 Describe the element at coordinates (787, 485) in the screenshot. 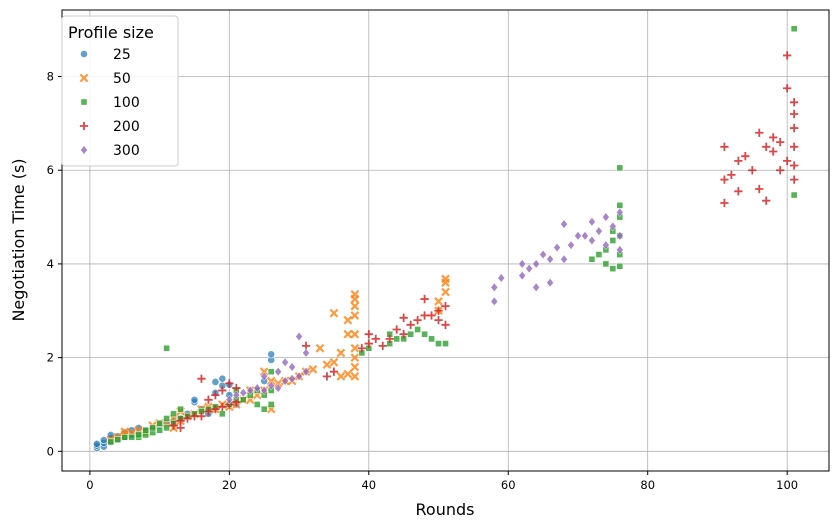

I see `x-tick-label: 100` at that location.